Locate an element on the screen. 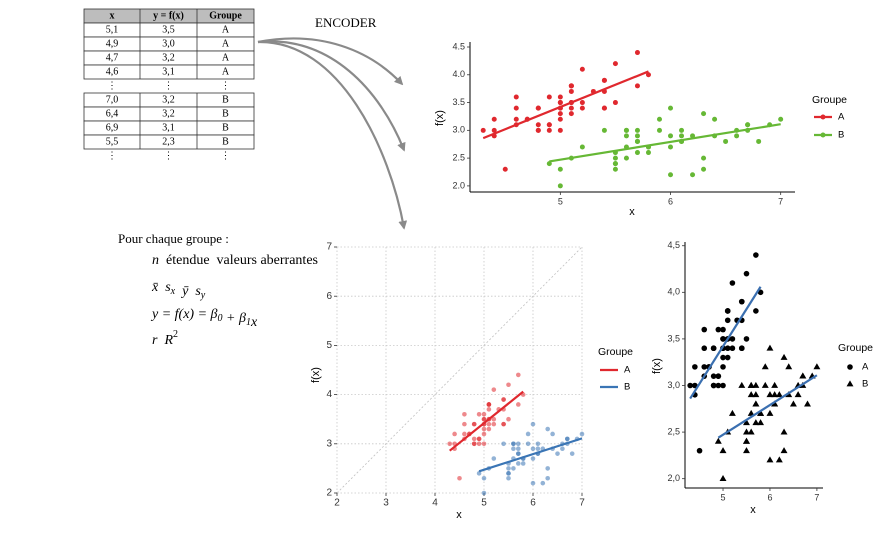  y-tick-label: 4,5 is located at coordinates (673, 245).